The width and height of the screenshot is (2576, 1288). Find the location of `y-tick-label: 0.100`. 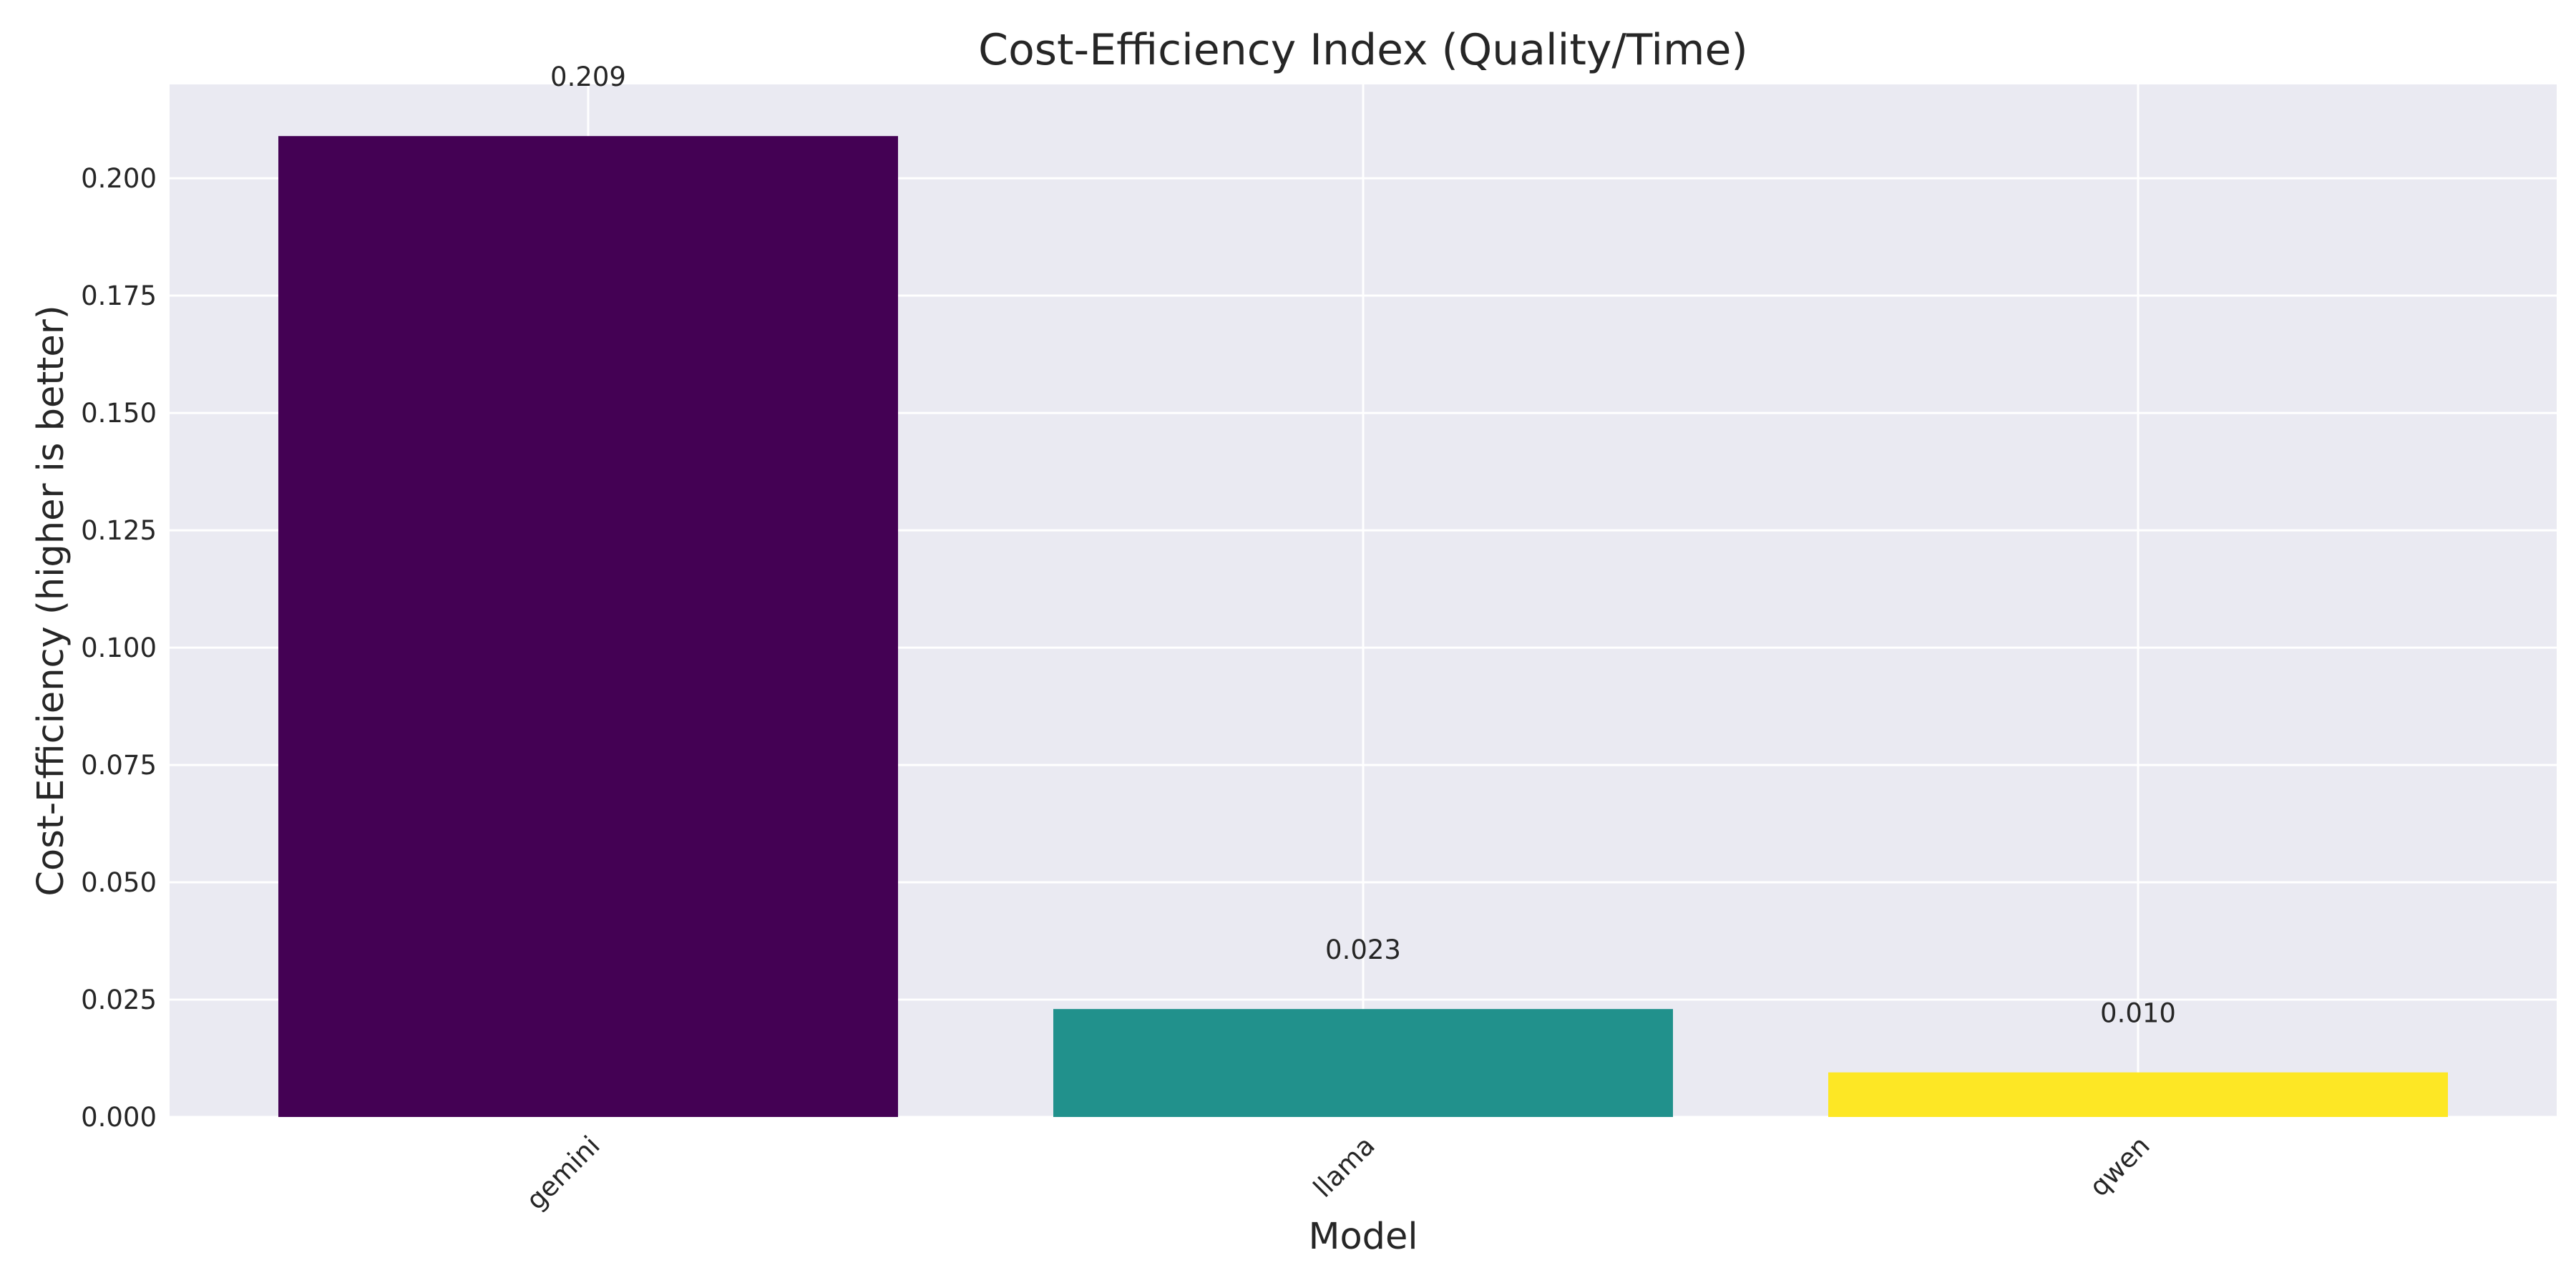

y-tick-label: 0.100 is located at coordinates (119, 648).